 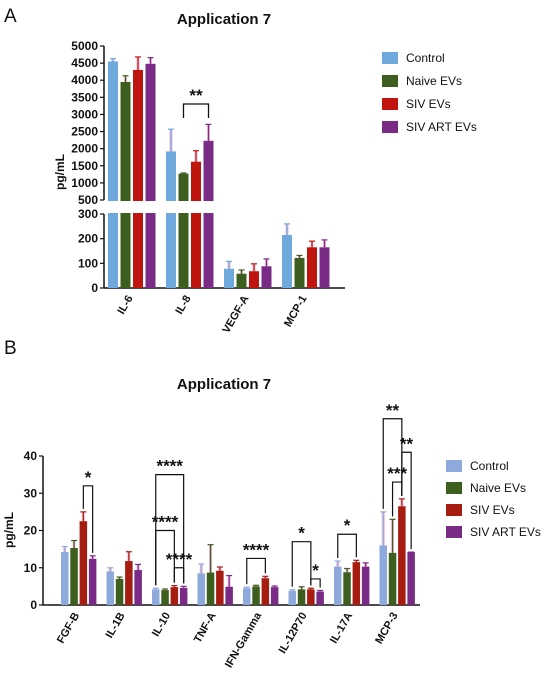 I want to click on y-tick-label: 5000, so click(x=84, y=46).